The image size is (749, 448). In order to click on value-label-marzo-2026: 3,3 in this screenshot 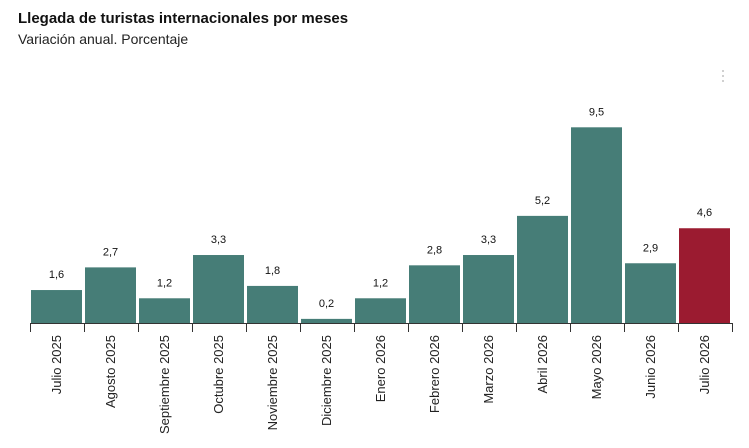, I will do `click(488, 240)`.